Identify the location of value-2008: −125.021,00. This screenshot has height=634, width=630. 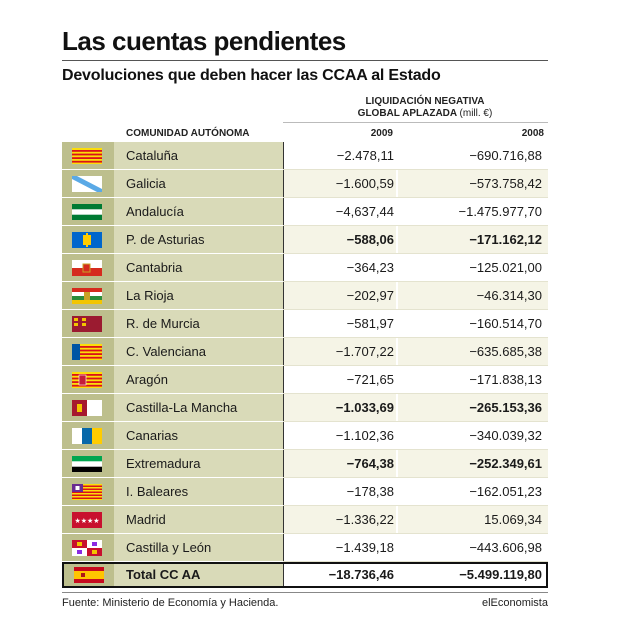
(505, 267).